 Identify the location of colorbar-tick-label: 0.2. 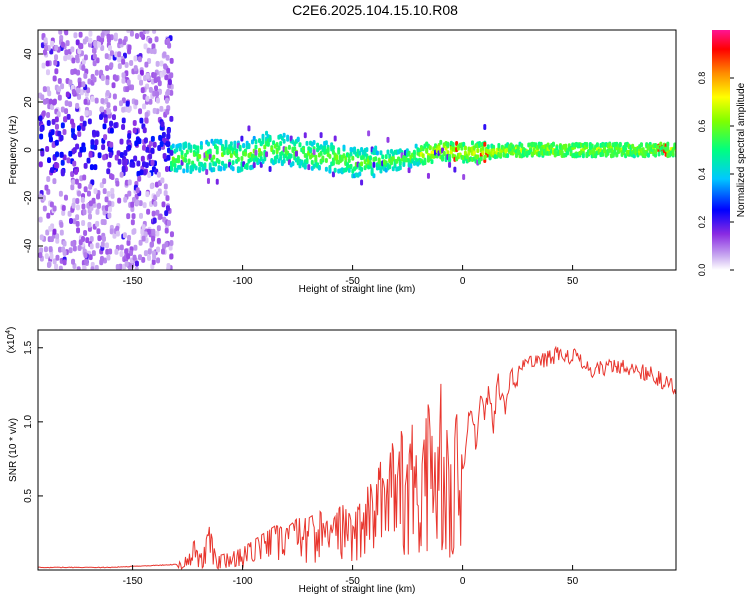
(702, 222).